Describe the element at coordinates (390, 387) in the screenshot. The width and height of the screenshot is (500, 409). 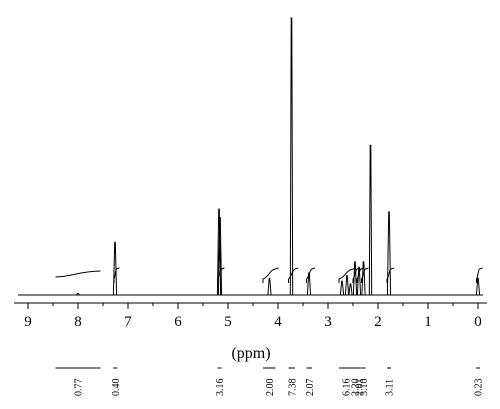
I see `integral-label-10: 3.11` at that location.